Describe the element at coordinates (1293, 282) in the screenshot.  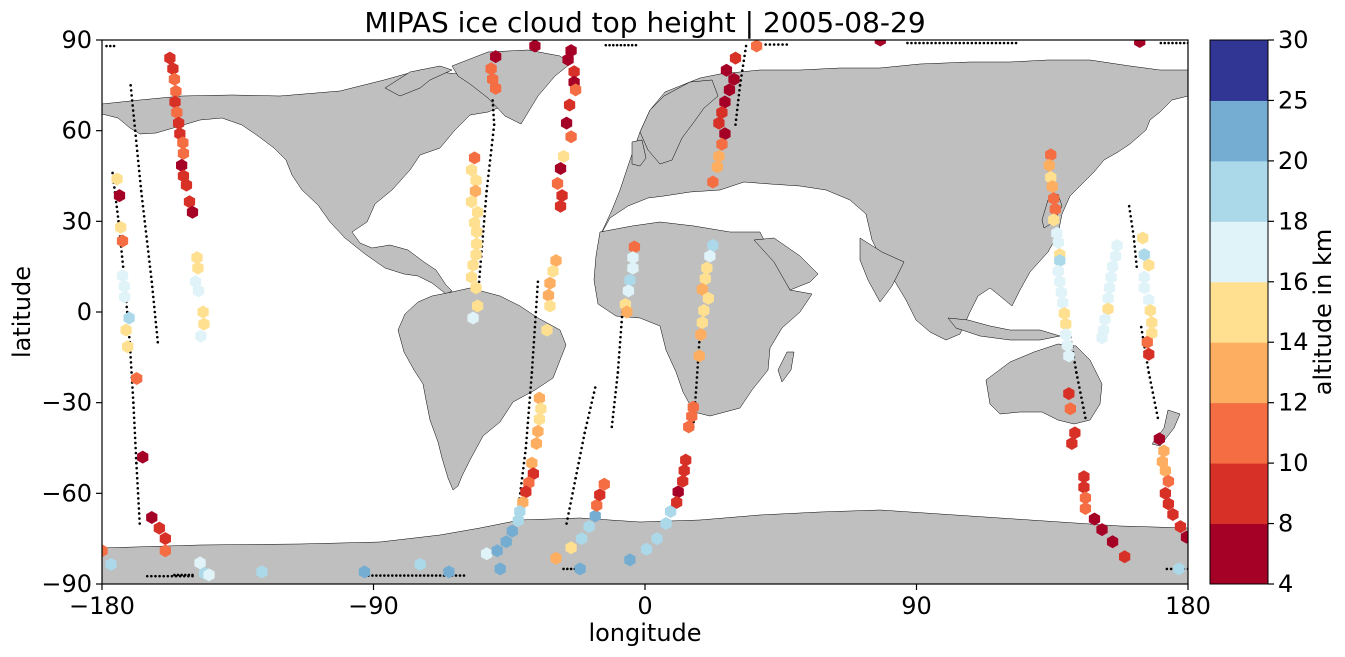
I see `colorbar-tick-label: 16` at that location.